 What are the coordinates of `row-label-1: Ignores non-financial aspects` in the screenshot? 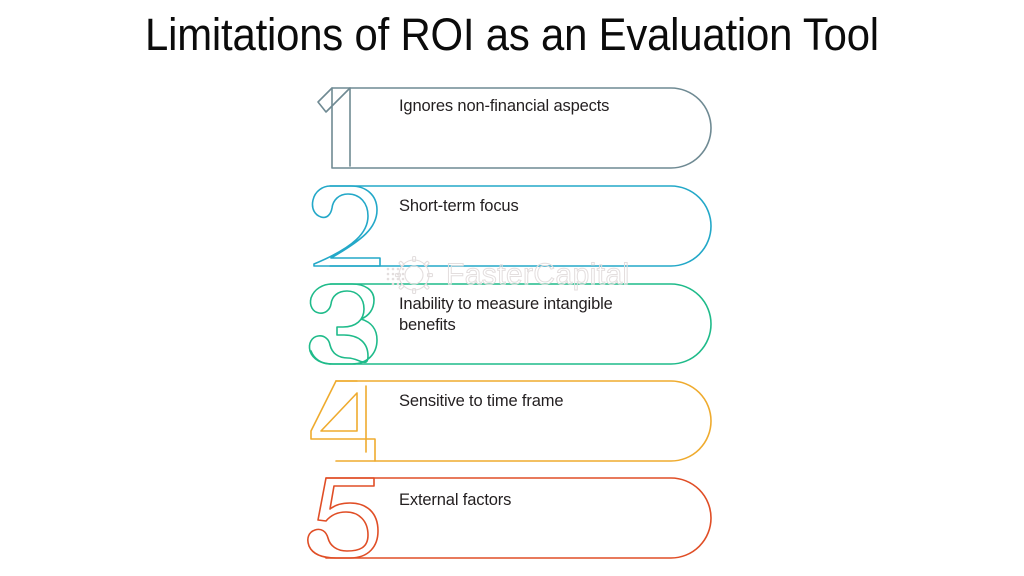 It's located at (504, 106).